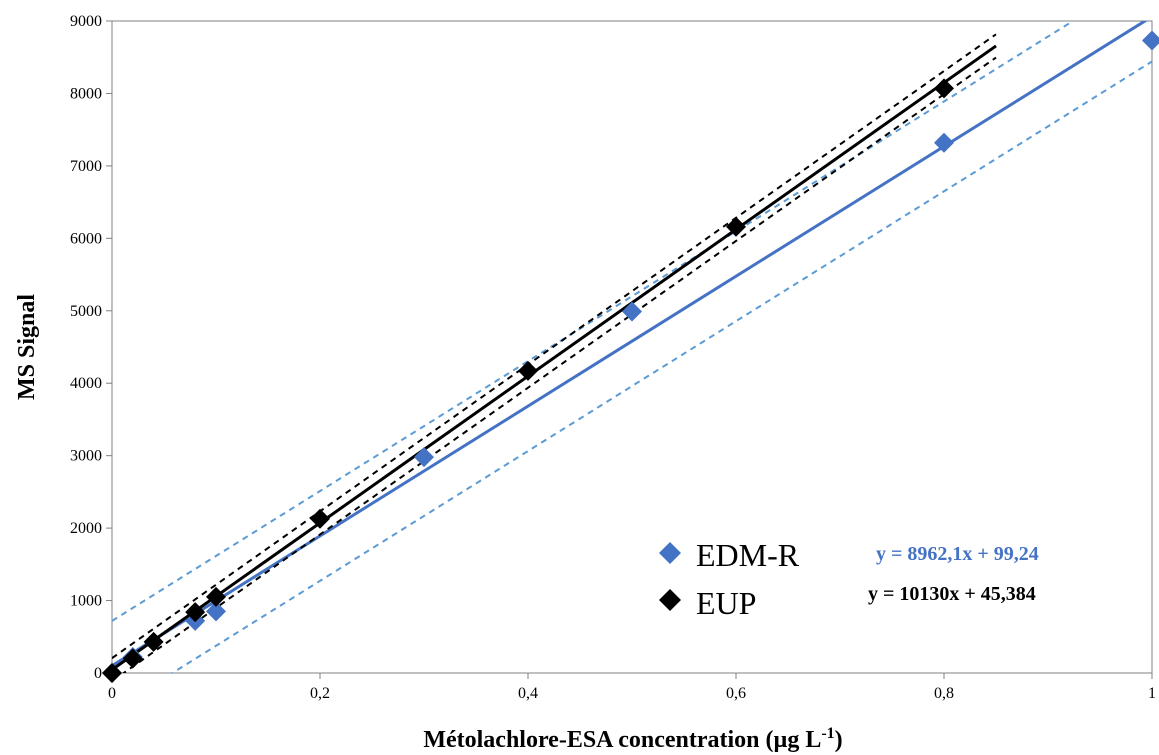 The height and width of the screenshot is (755, 1159). What do you see at coordinates (86, 21) in the screenshot?
I see `y-tick-label: 9000` at bounding box center [86, 21].